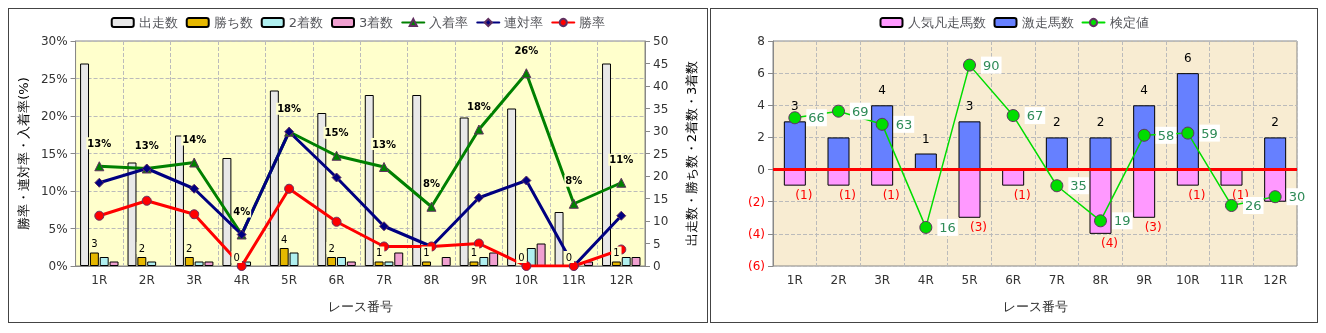 The image size is (1326, 333). I want to click on data-label: 6, so click(1188, 58).